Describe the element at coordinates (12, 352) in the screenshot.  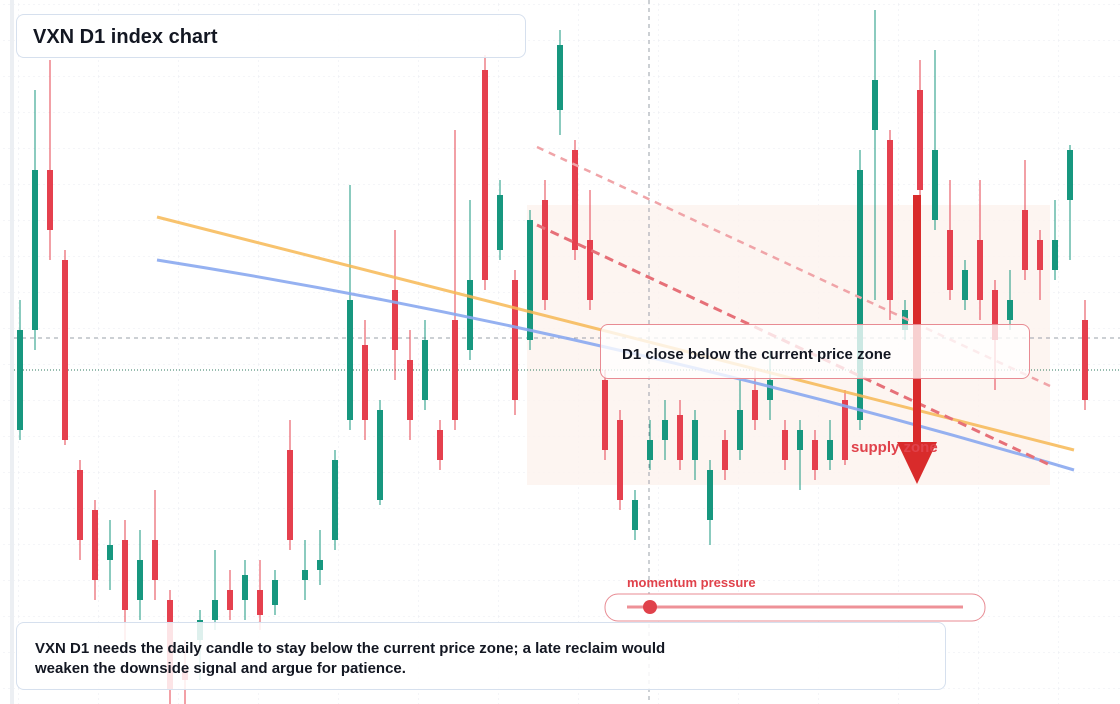
I see `edge` at that location.